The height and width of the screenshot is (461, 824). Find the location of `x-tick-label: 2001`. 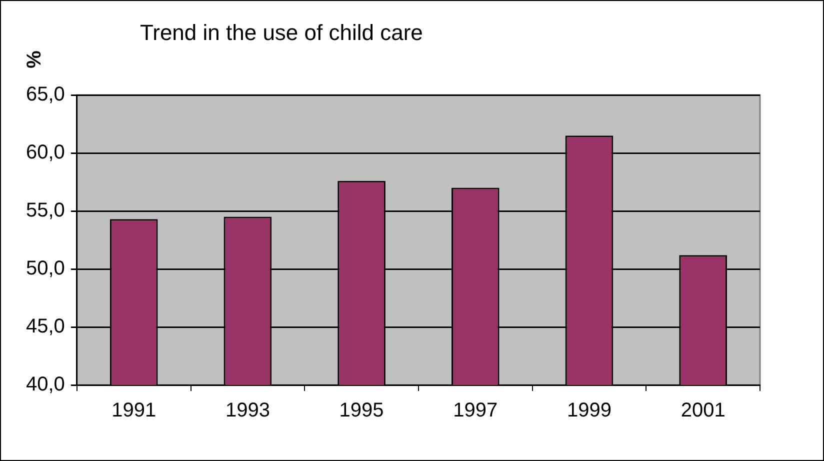

x-tick-label: 2001 is located at coordinates (703, 411).